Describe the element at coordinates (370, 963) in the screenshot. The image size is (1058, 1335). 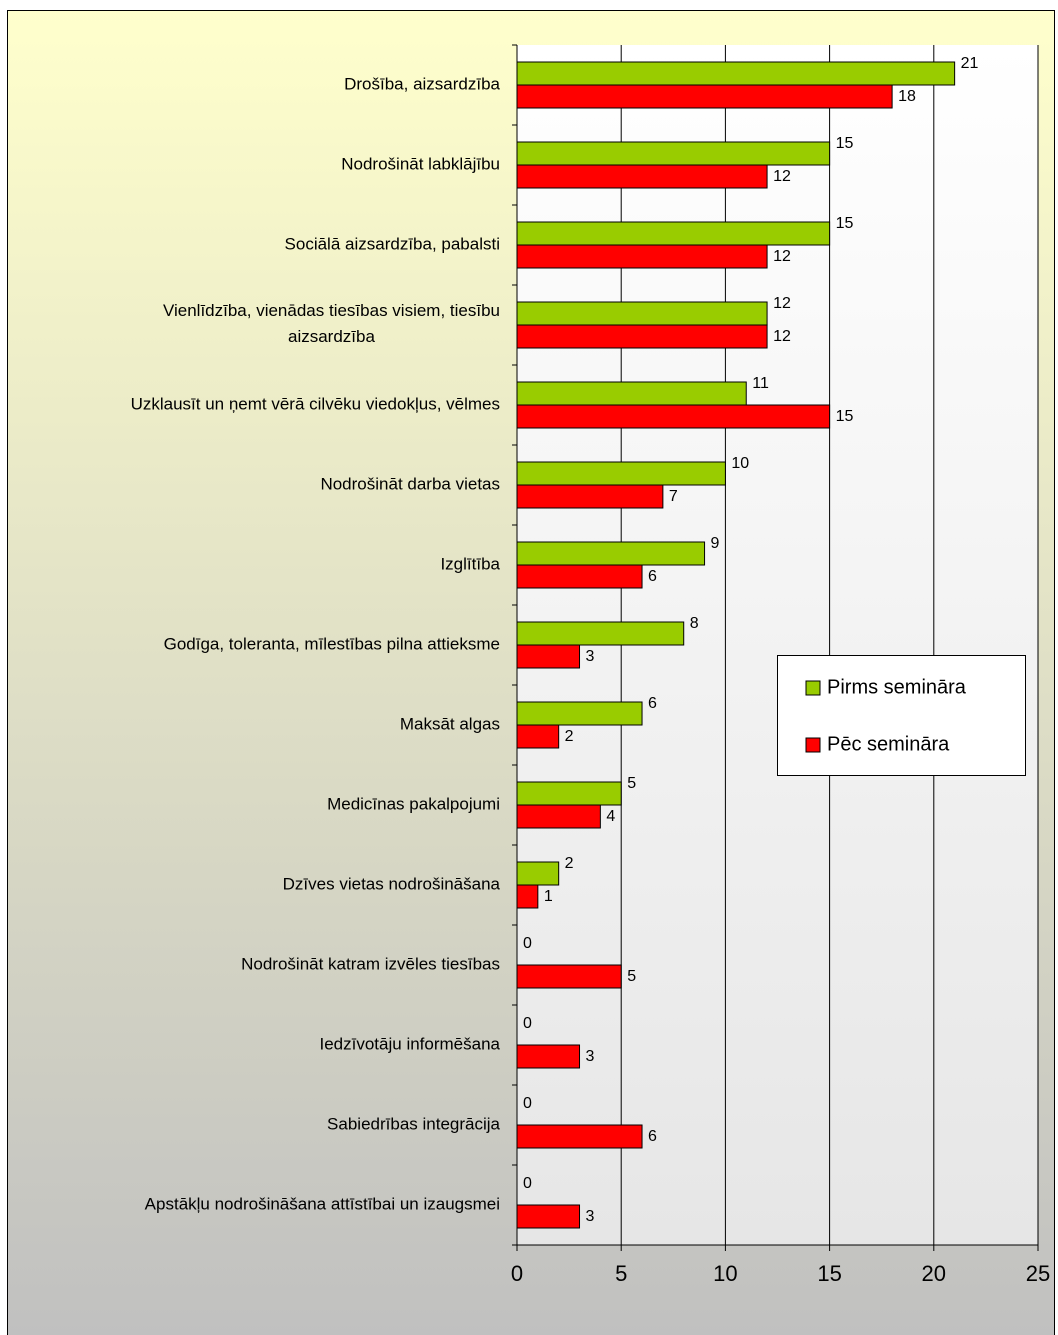
I see `category-label: Nodrošināt katram izvēles tiesības` at that location.